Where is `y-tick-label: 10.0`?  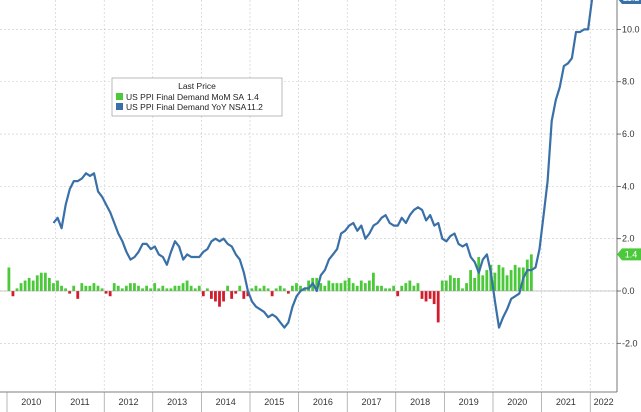
y-tick-label: 10.0 is located at coordinates (631, 29).